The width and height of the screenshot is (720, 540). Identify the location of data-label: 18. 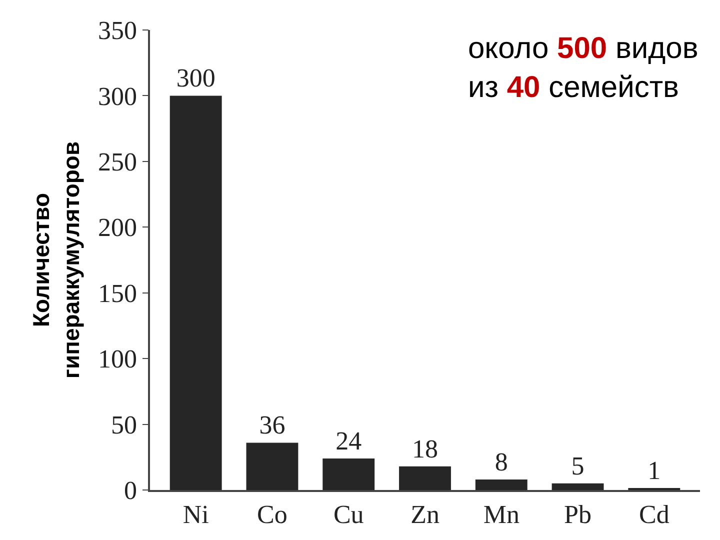
(425, 449).